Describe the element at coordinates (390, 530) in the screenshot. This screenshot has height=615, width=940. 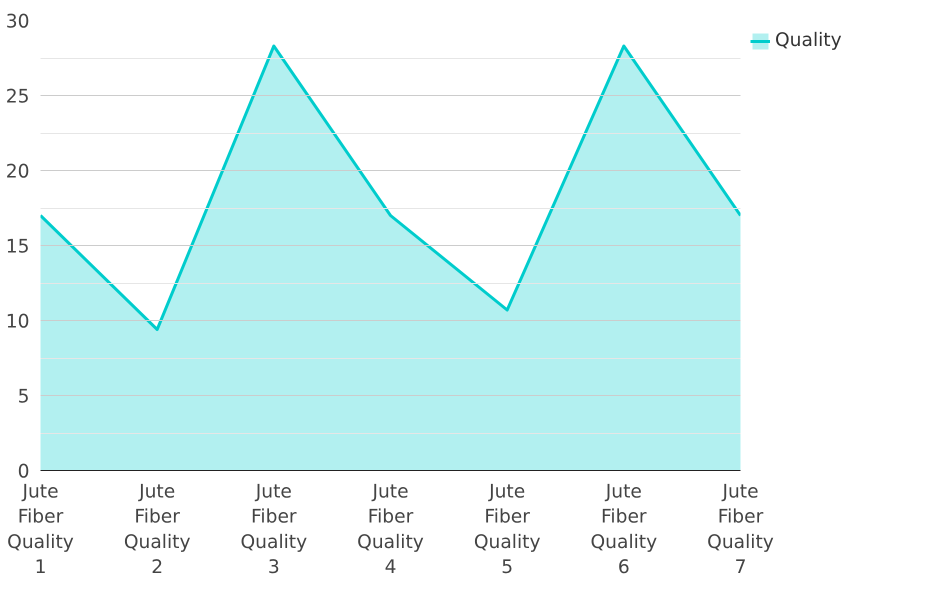
I see `x-tick-label: Jute Fiber Quality 4` at that location.